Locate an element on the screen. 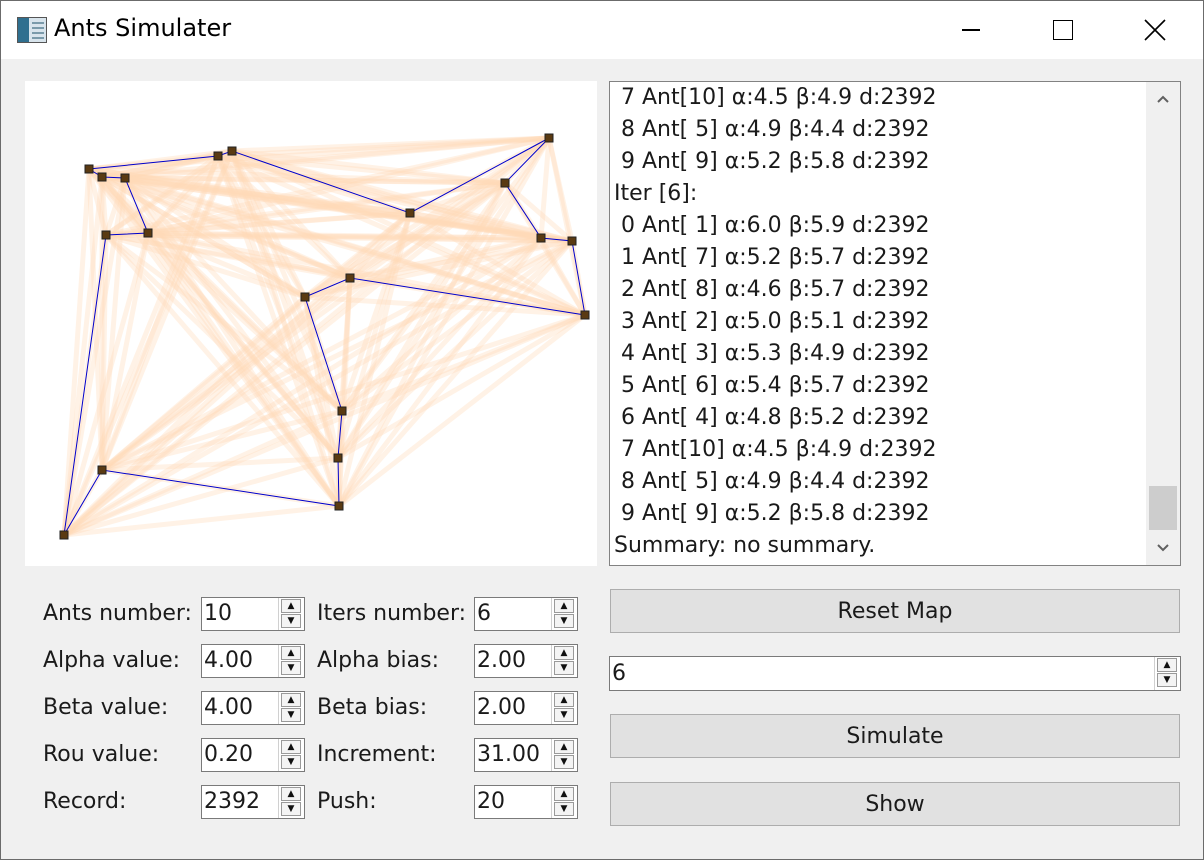 This screenshot has height=860, width=1204. scroll-down-button is located at coordinates (1163, 548).